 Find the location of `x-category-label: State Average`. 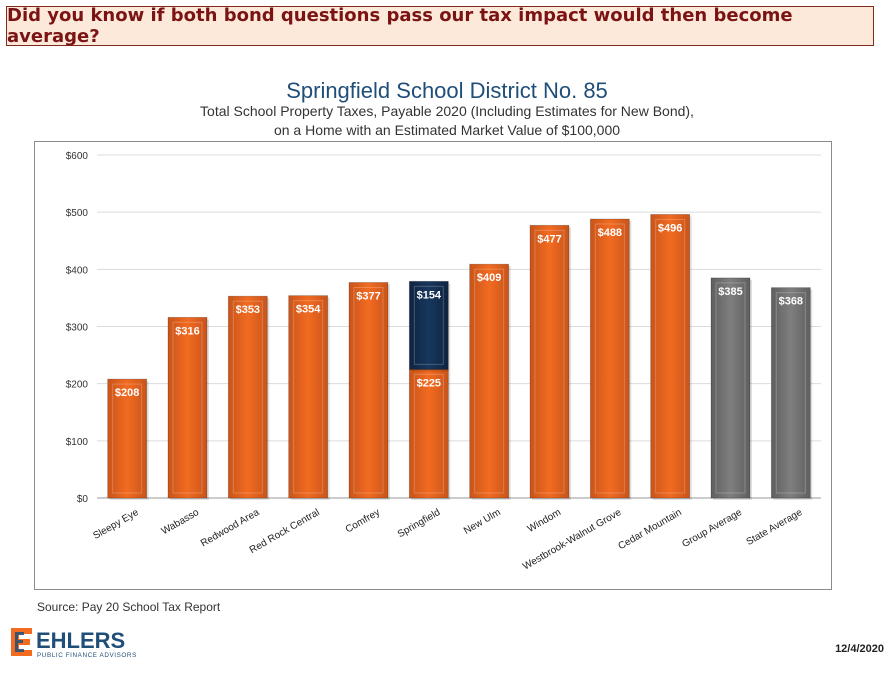

x-category-label: State Average is located at coordinates (775, 527).